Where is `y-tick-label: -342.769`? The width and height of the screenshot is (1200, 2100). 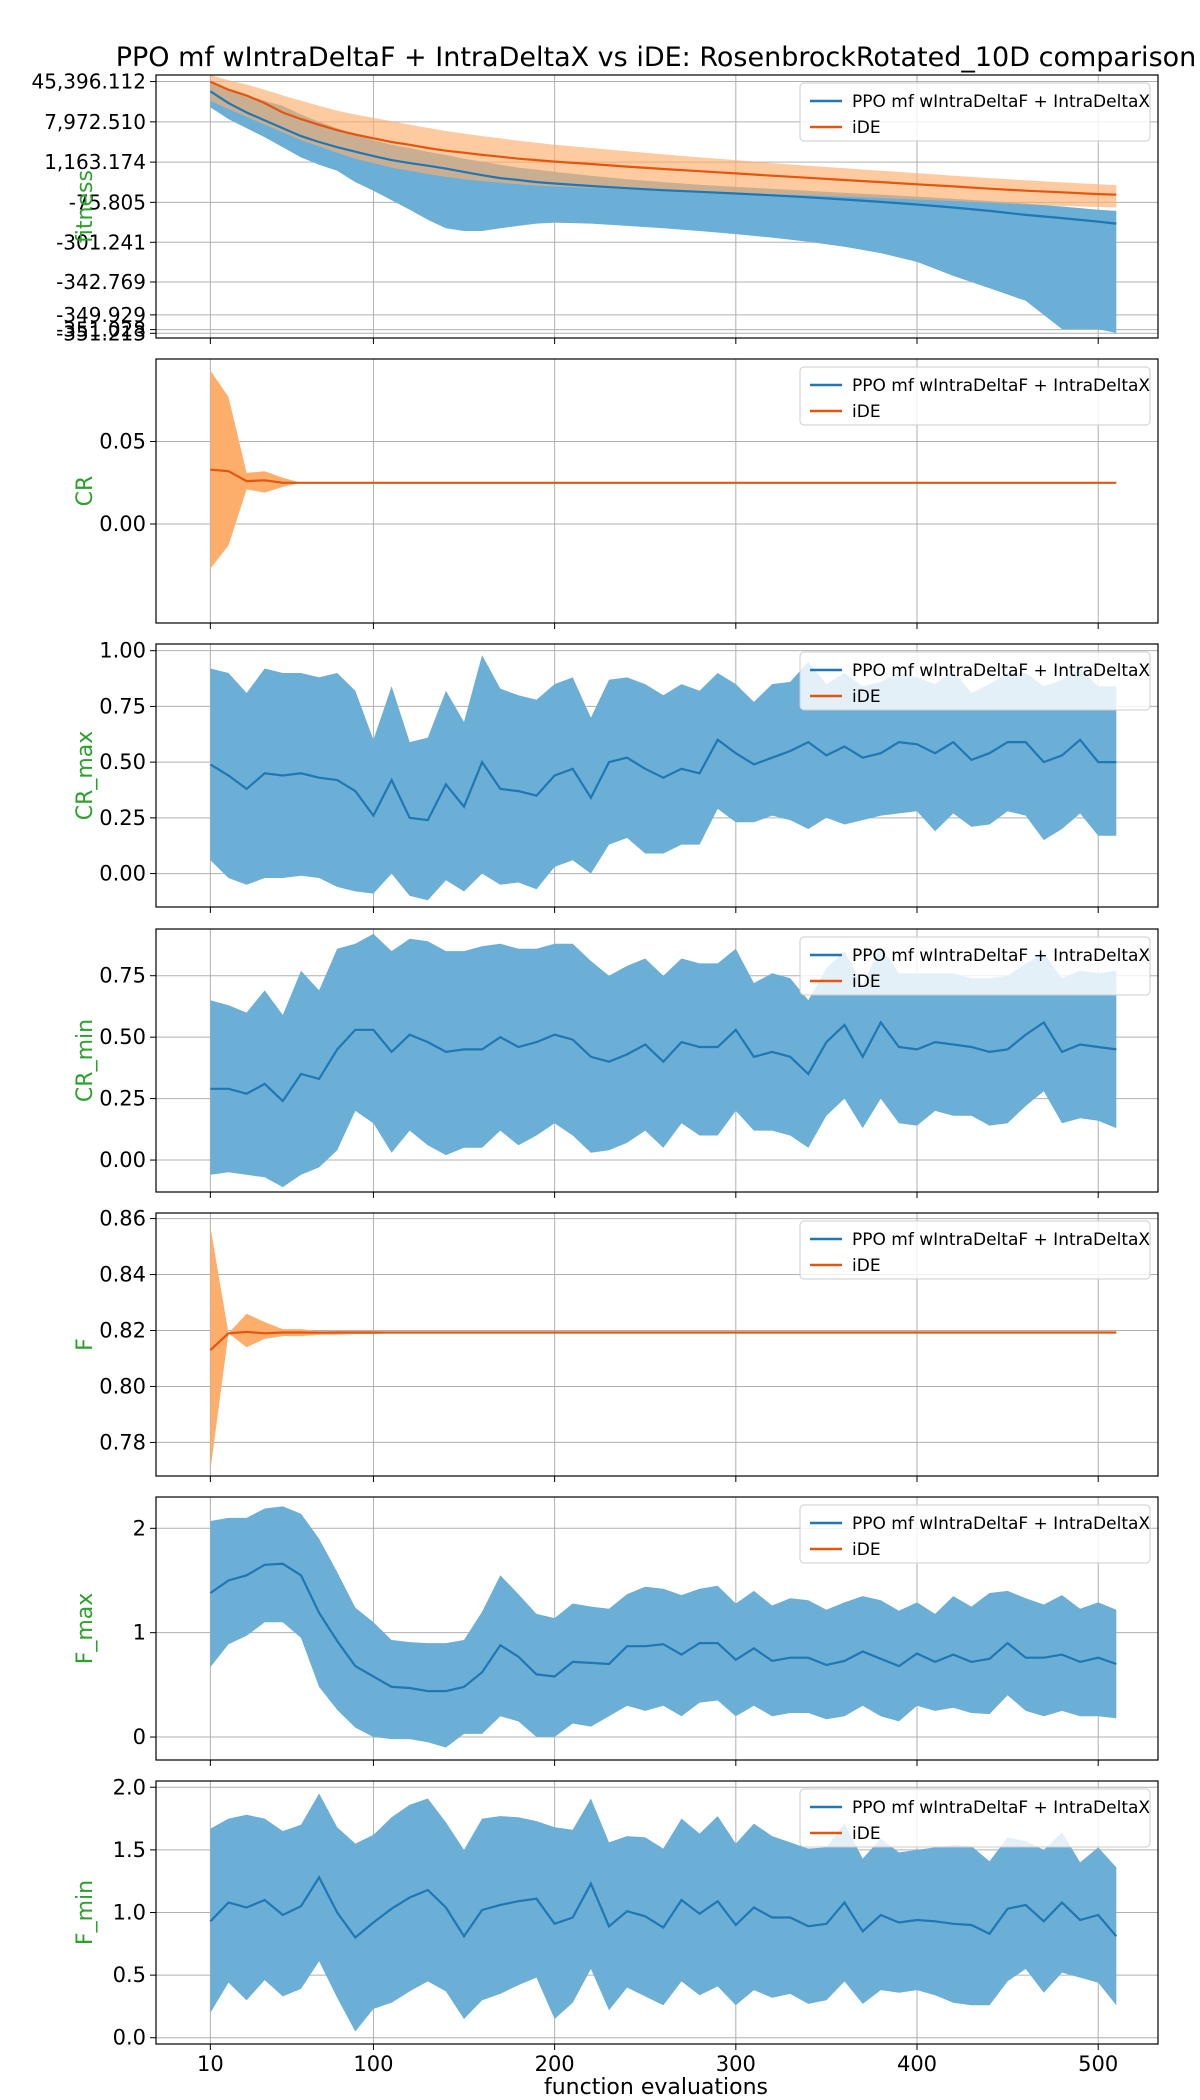 y-tick-label: -342.769 is located at coordinates (101, 282).